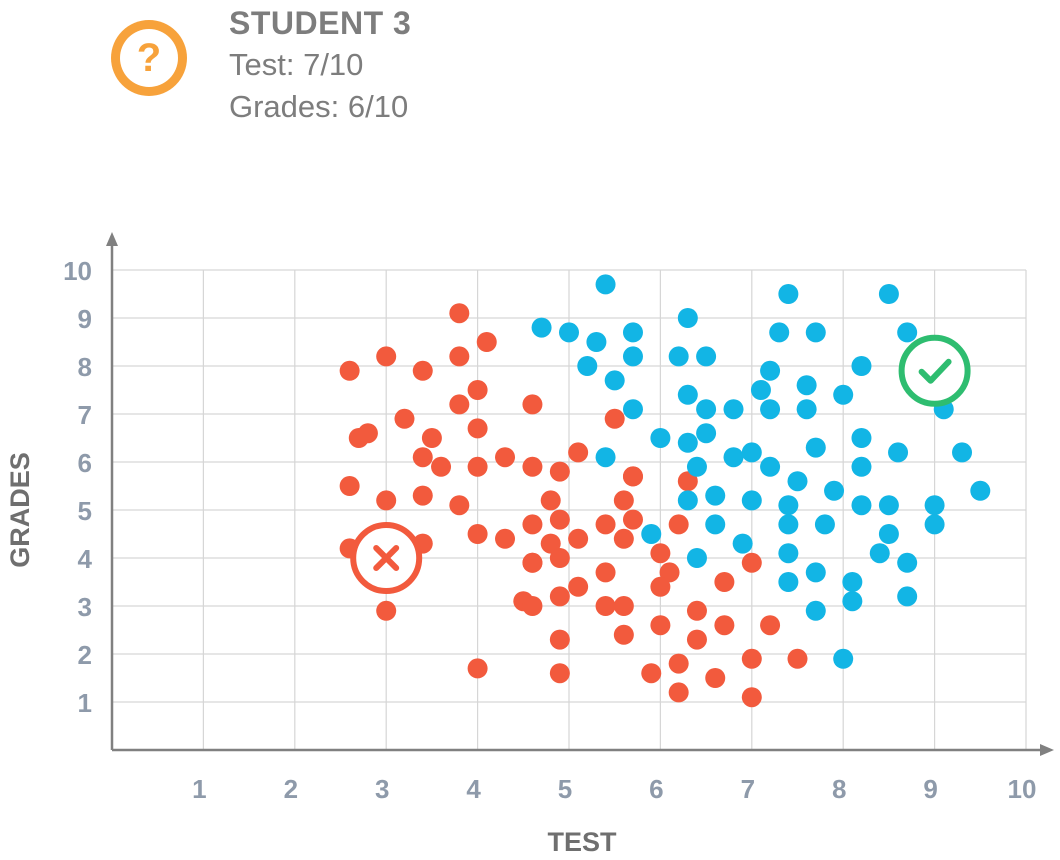  Describe the element at coordinates (85, 703) in the screenshot. I see `y-tick-label: 1` at that location.